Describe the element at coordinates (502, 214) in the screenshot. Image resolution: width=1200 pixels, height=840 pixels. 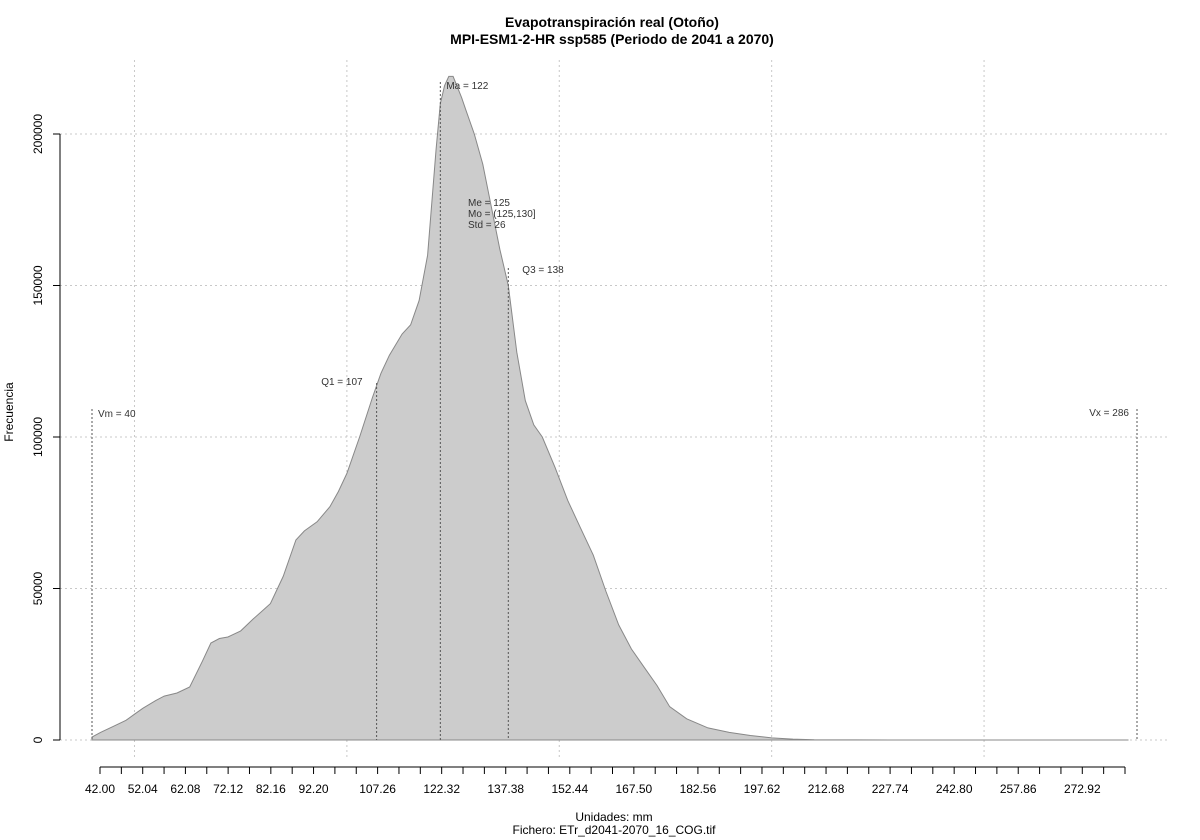
I see `stats-mode: Mo = (125,130]` at that location.